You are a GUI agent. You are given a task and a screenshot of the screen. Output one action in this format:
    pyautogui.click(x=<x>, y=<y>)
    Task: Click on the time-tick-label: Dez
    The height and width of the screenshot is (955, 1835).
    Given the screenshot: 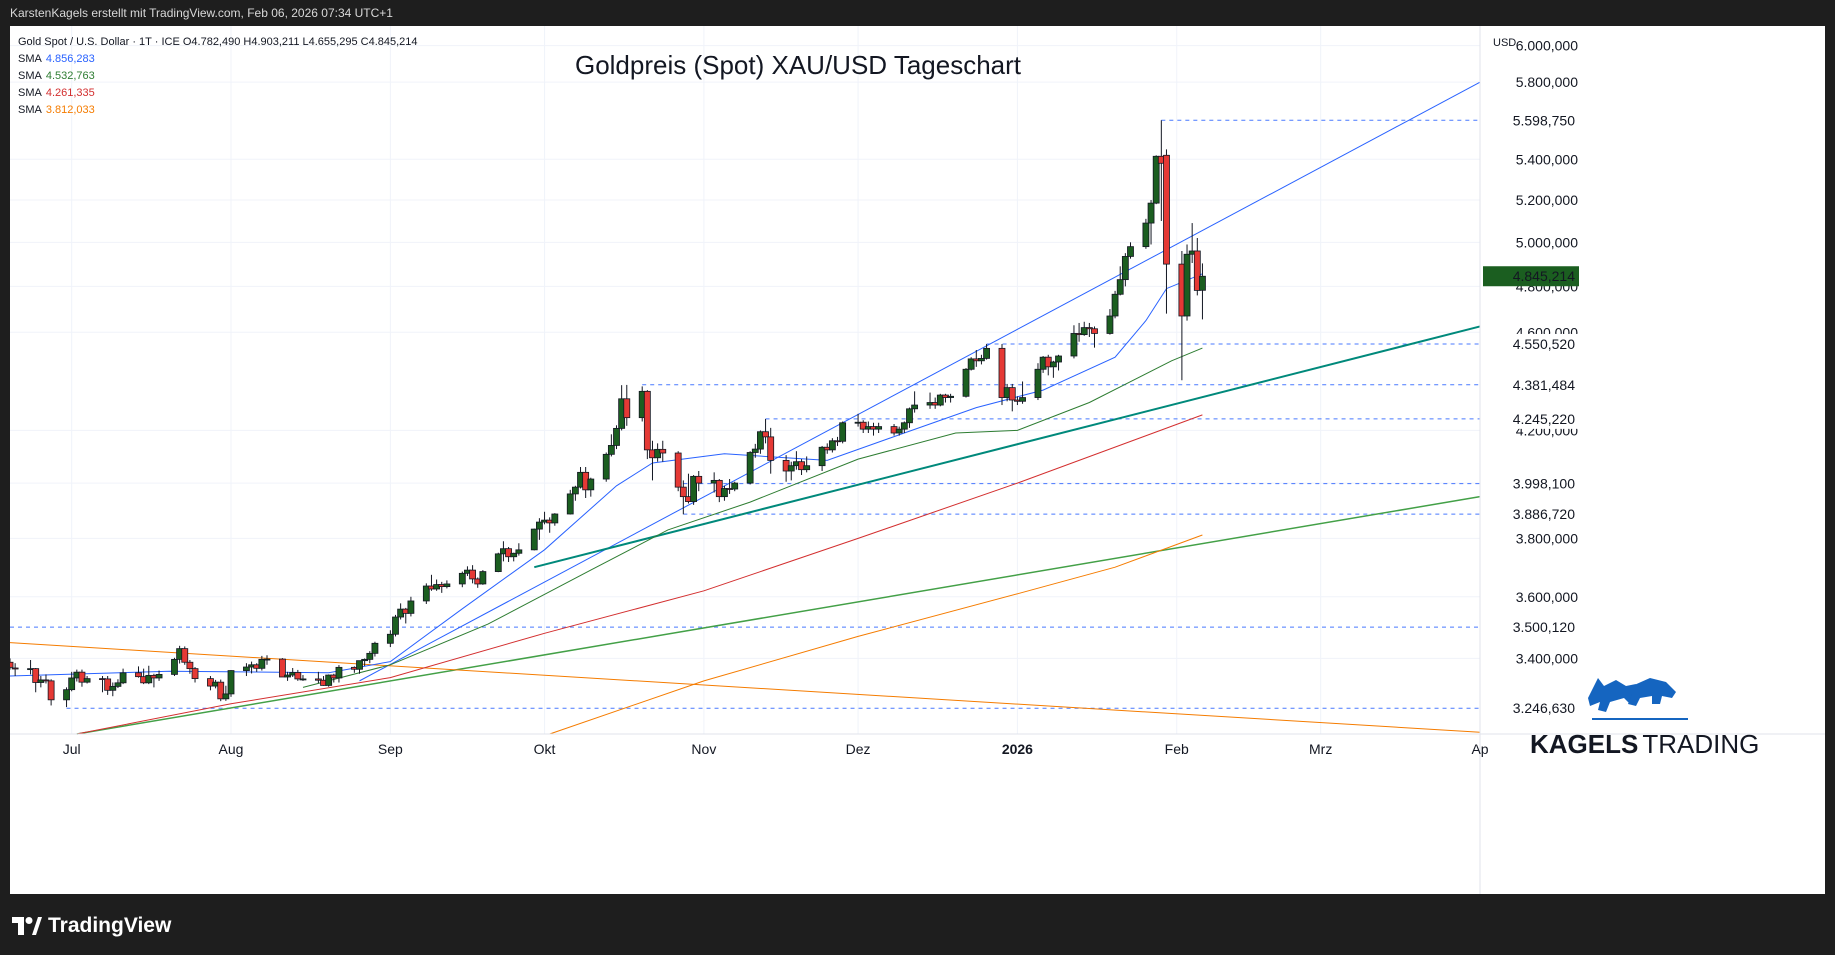 What is the action you would take?
    pyautogui.click(x=858, y=749)
    